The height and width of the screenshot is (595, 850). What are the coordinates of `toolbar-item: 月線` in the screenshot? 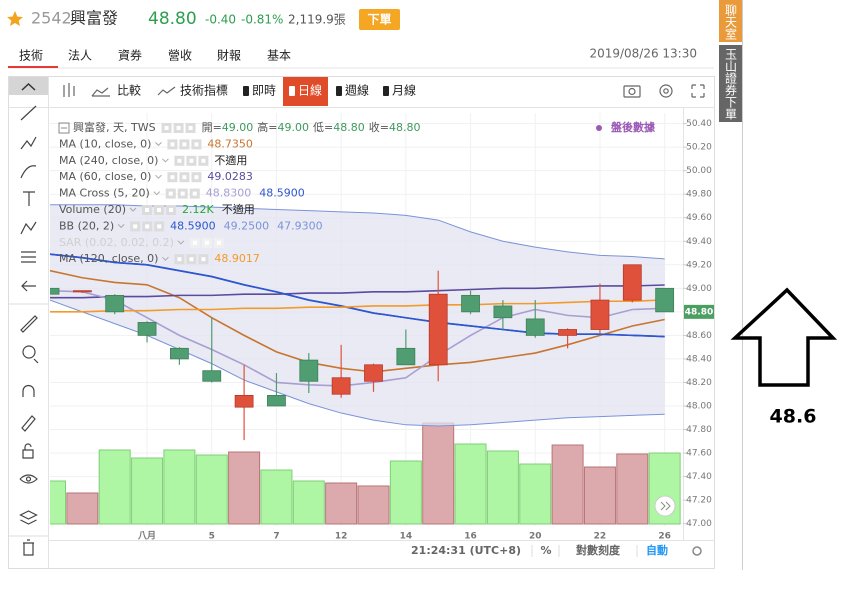 It's located at (404, 90).